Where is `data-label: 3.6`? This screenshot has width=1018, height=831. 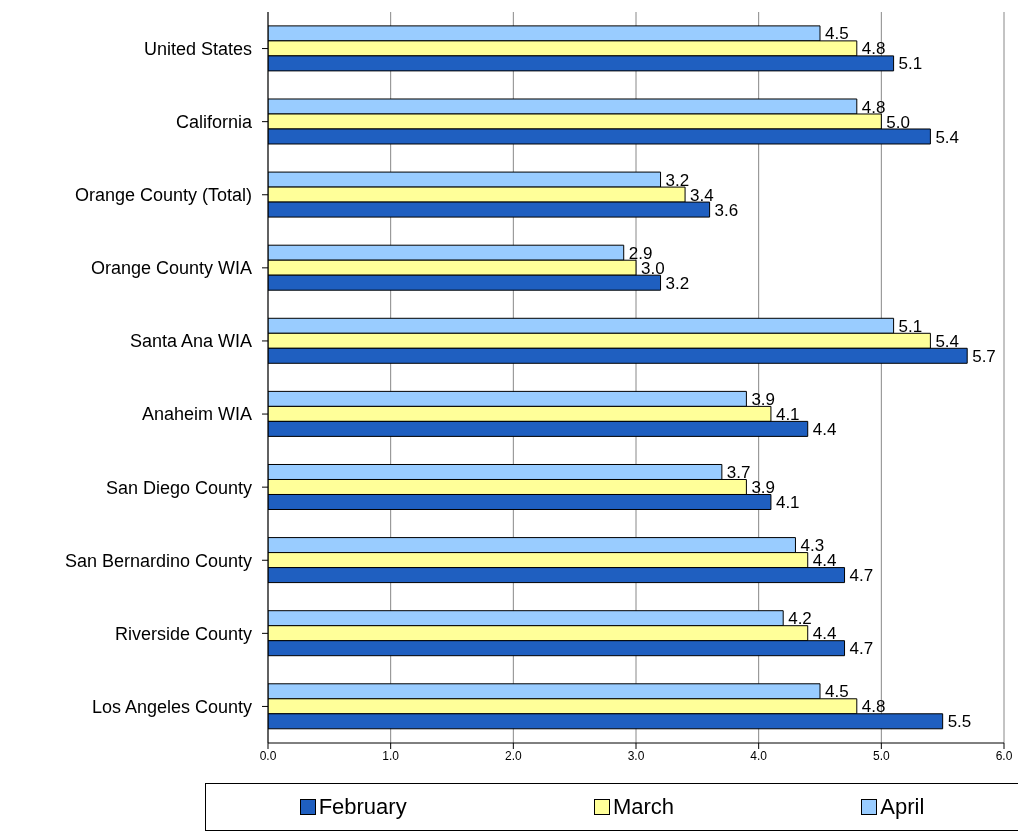 data-label: 3.6 is located at coordinates (726, 210).